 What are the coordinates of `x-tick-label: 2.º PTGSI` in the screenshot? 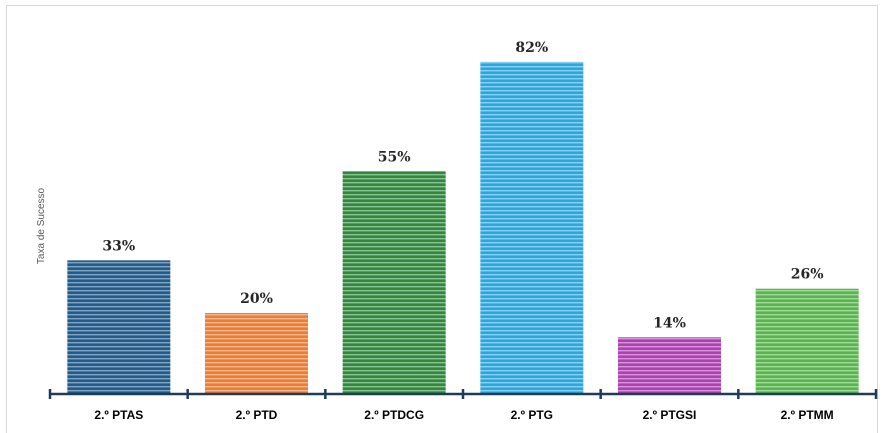 It's located at (670, 415).